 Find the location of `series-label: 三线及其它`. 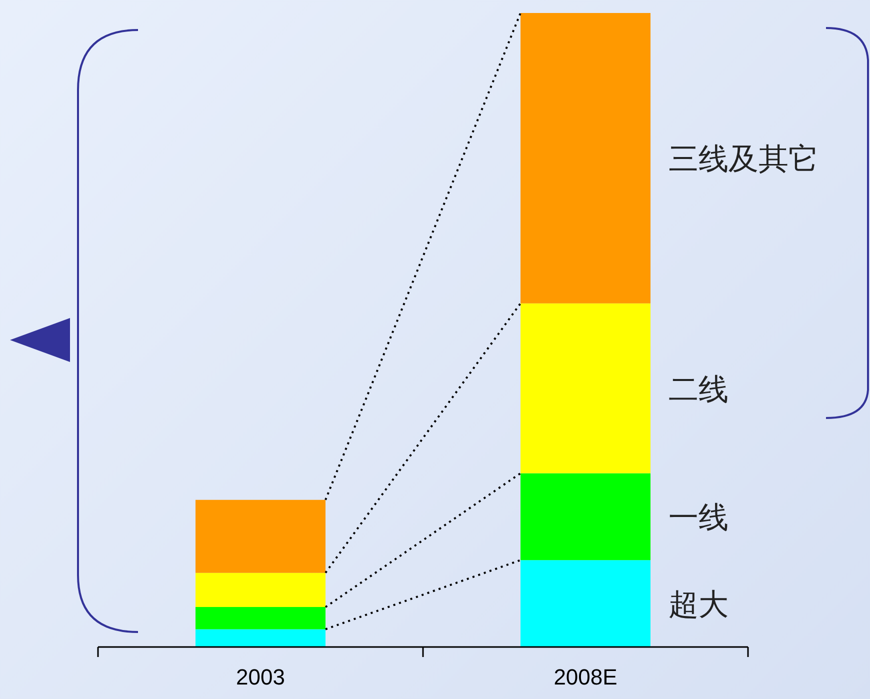

series-label: 三线及其它 is located at coordinates (743, 160).